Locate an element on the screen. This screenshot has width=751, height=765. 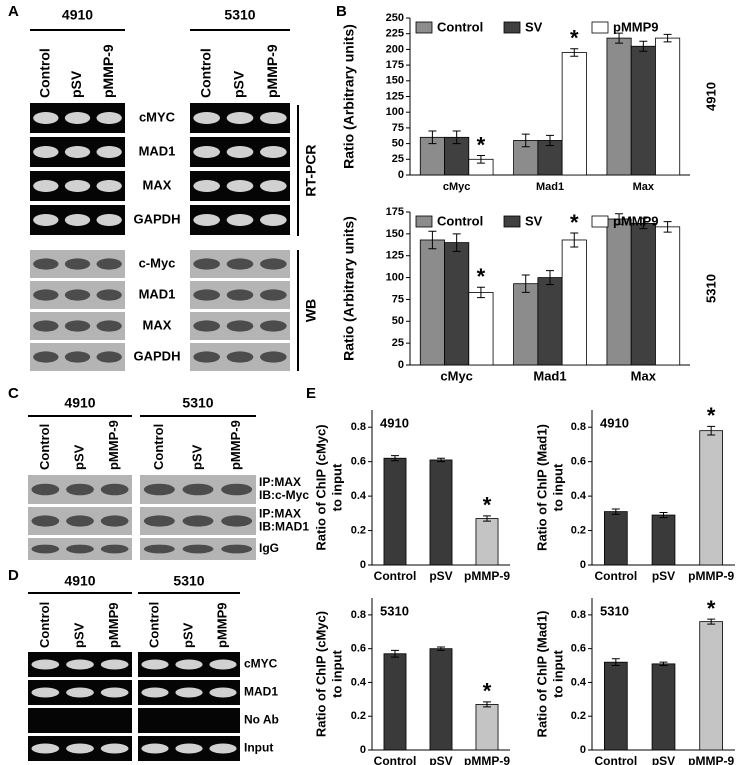
row-label: Input is located at coordinates (258, 748).